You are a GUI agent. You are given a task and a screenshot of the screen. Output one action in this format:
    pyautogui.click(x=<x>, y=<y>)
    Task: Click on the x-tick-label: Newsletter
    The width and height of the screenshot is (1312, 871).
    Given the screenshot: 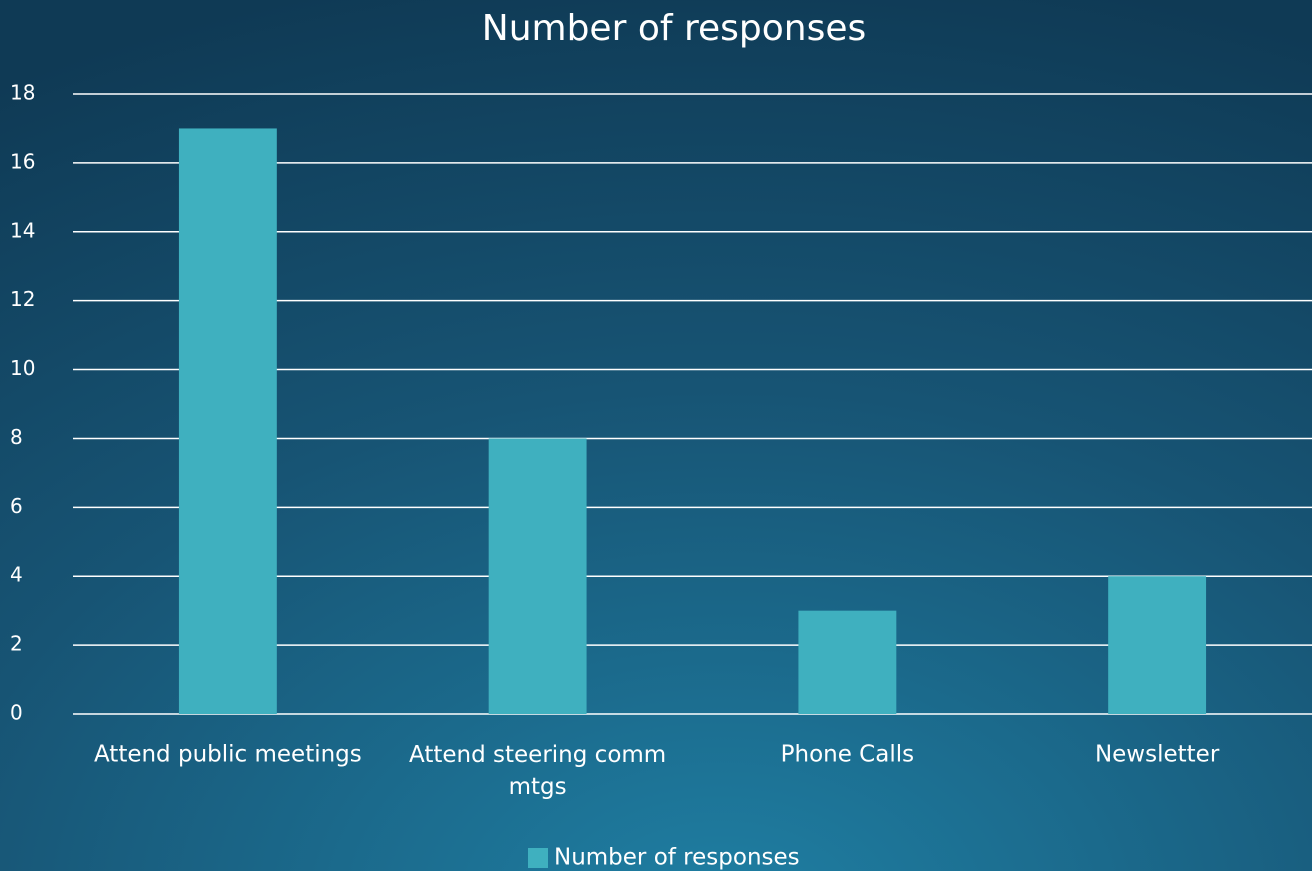 What is the action you would take?
    pyautogui.click(x=1157, y=755)
    